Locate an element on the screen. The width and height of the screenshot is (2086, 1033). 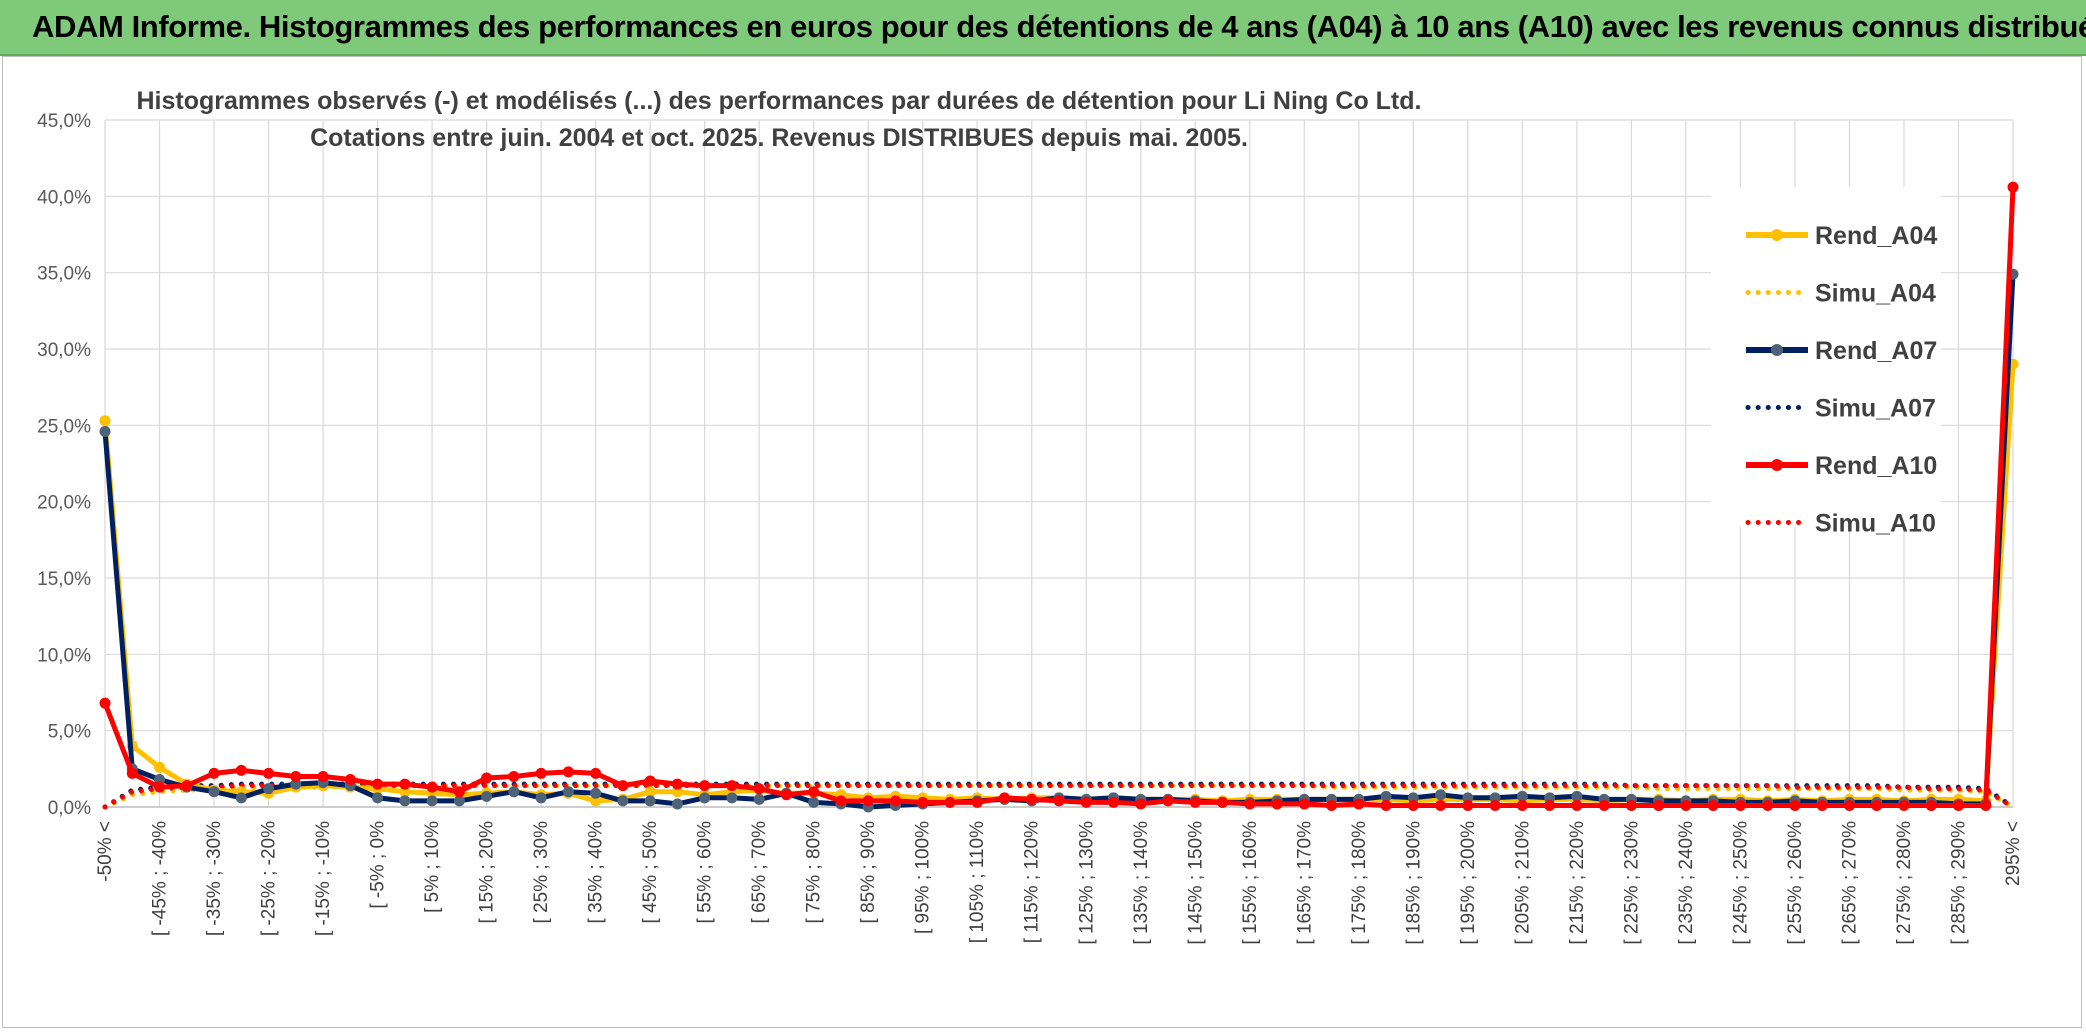
x-tick-label: [ 55% ; 60% is located at coordinates (705, 872).